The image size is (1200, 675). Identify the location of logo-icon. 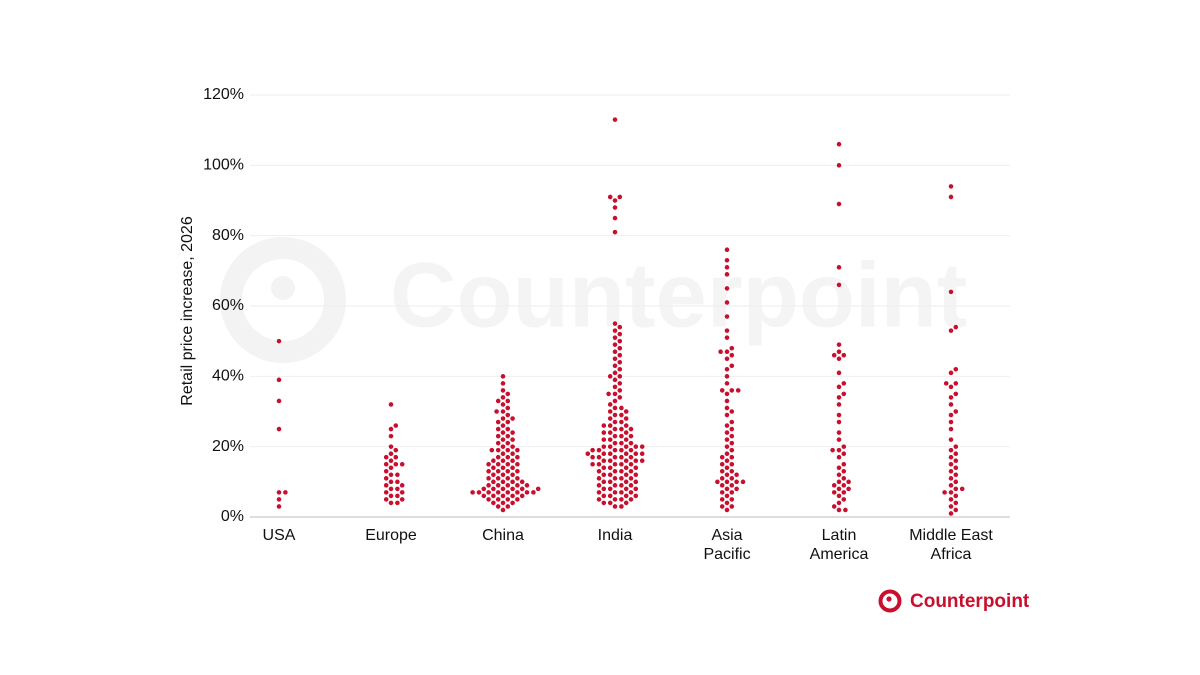
(890, 601).